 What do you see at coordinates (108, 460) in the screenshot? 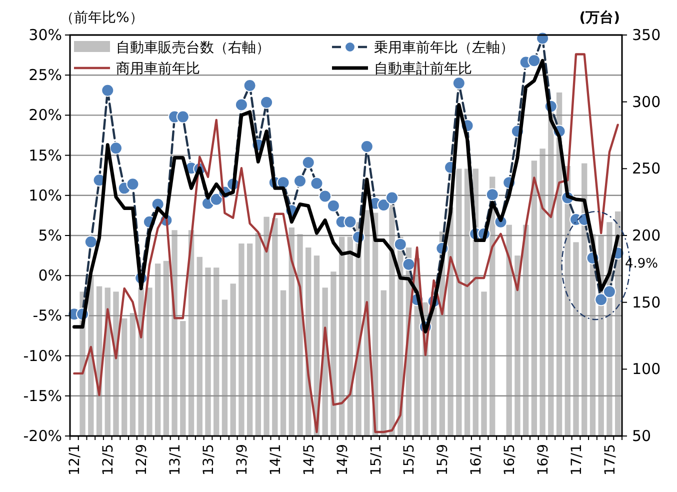
I see `x-tick-label: 12/5` at bounding box center [108, 460].